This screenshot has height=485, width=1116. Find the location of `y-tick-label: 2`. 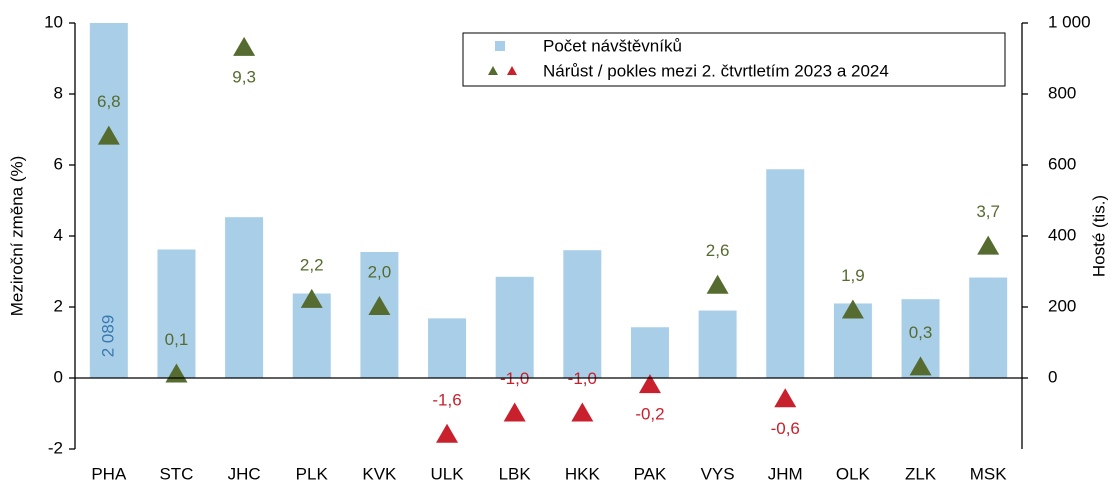

y-tick-label: 2 is located at coordinates (58, 305).